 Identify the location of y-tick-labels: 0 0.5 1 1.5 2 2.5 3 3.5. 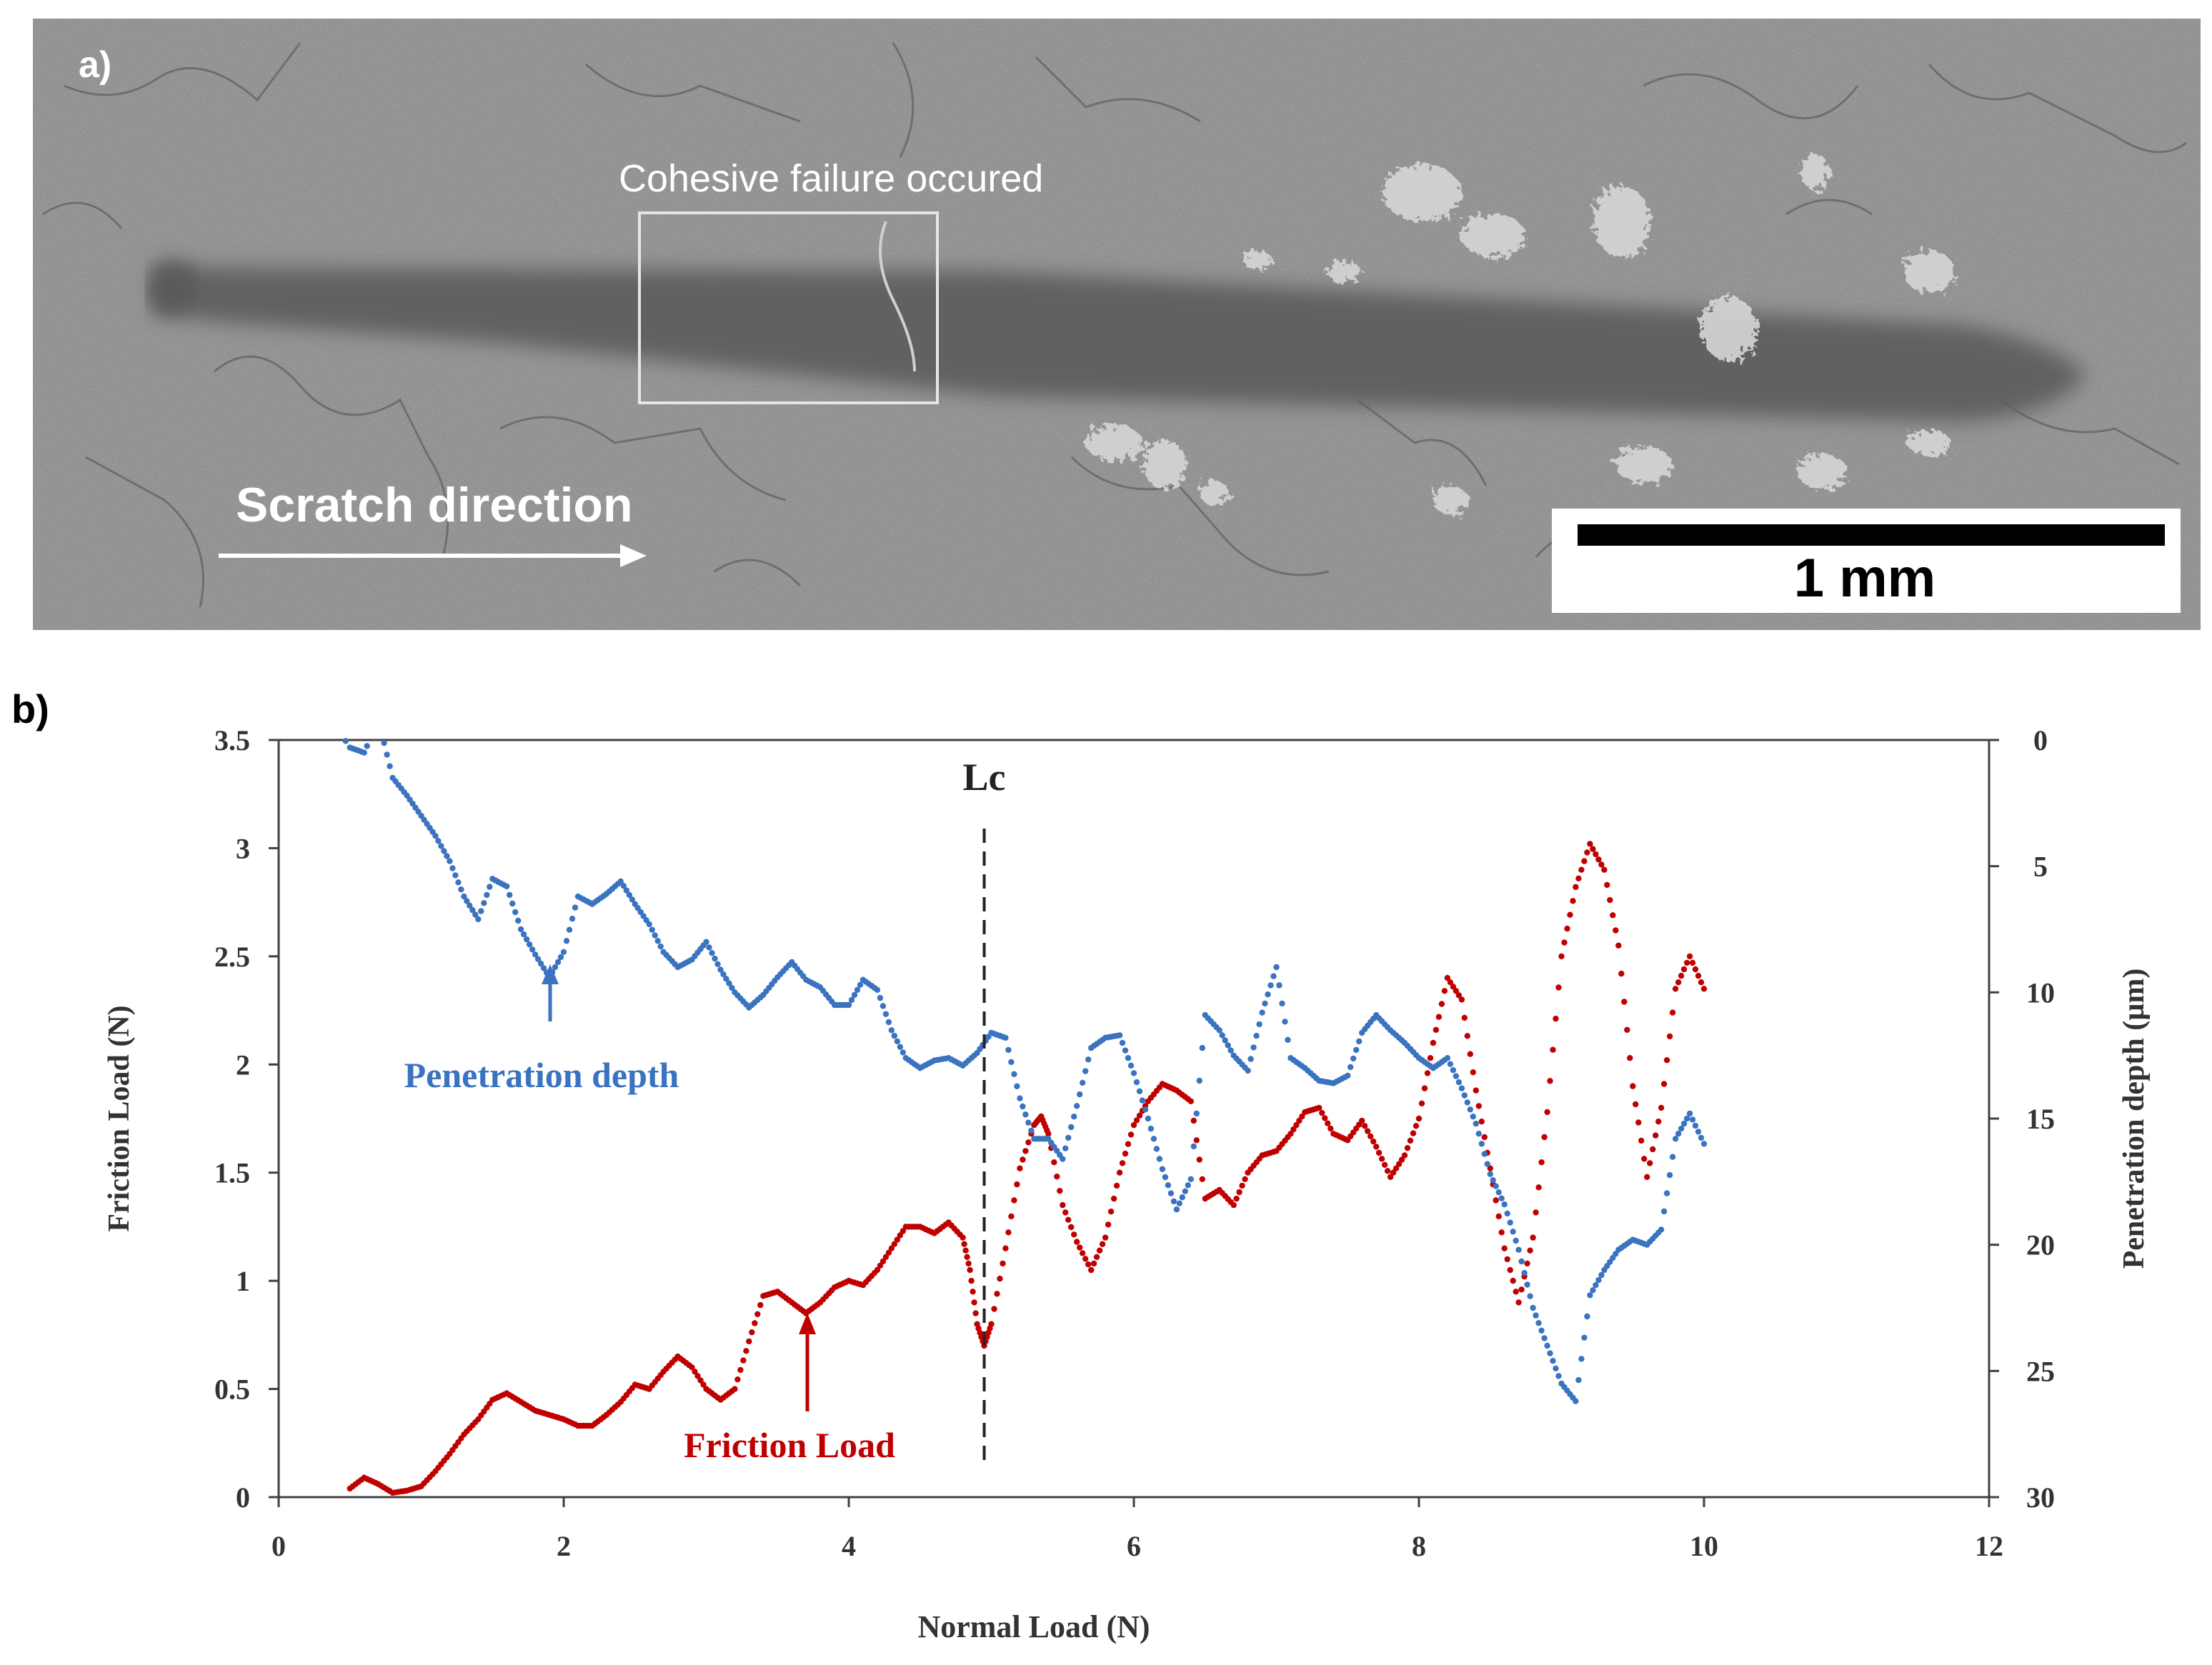
(247, 1119).